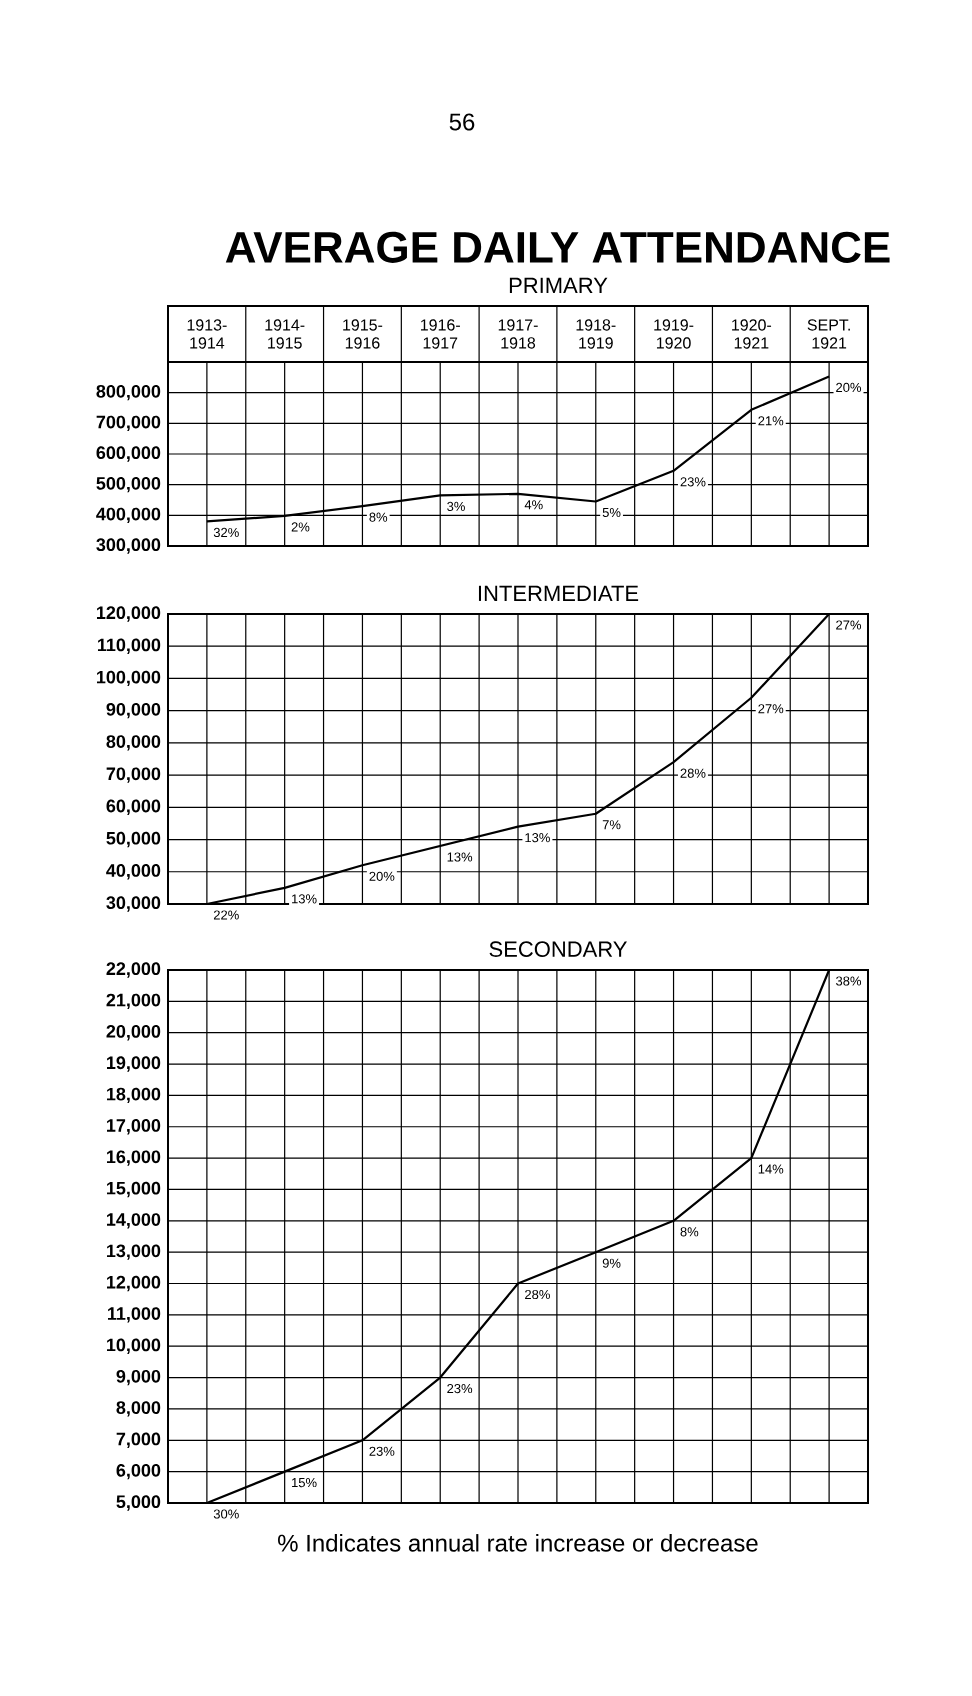  What do you see at coordinates (611, 825) in the screenshot?
I see `annotation: 7%` at bounding box center [611, 825].